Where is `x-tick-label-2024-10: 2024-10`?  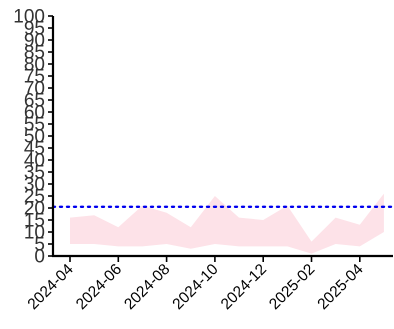 x-tick-label-2024-10: 2024-10 is located at coordinates (195, 287).